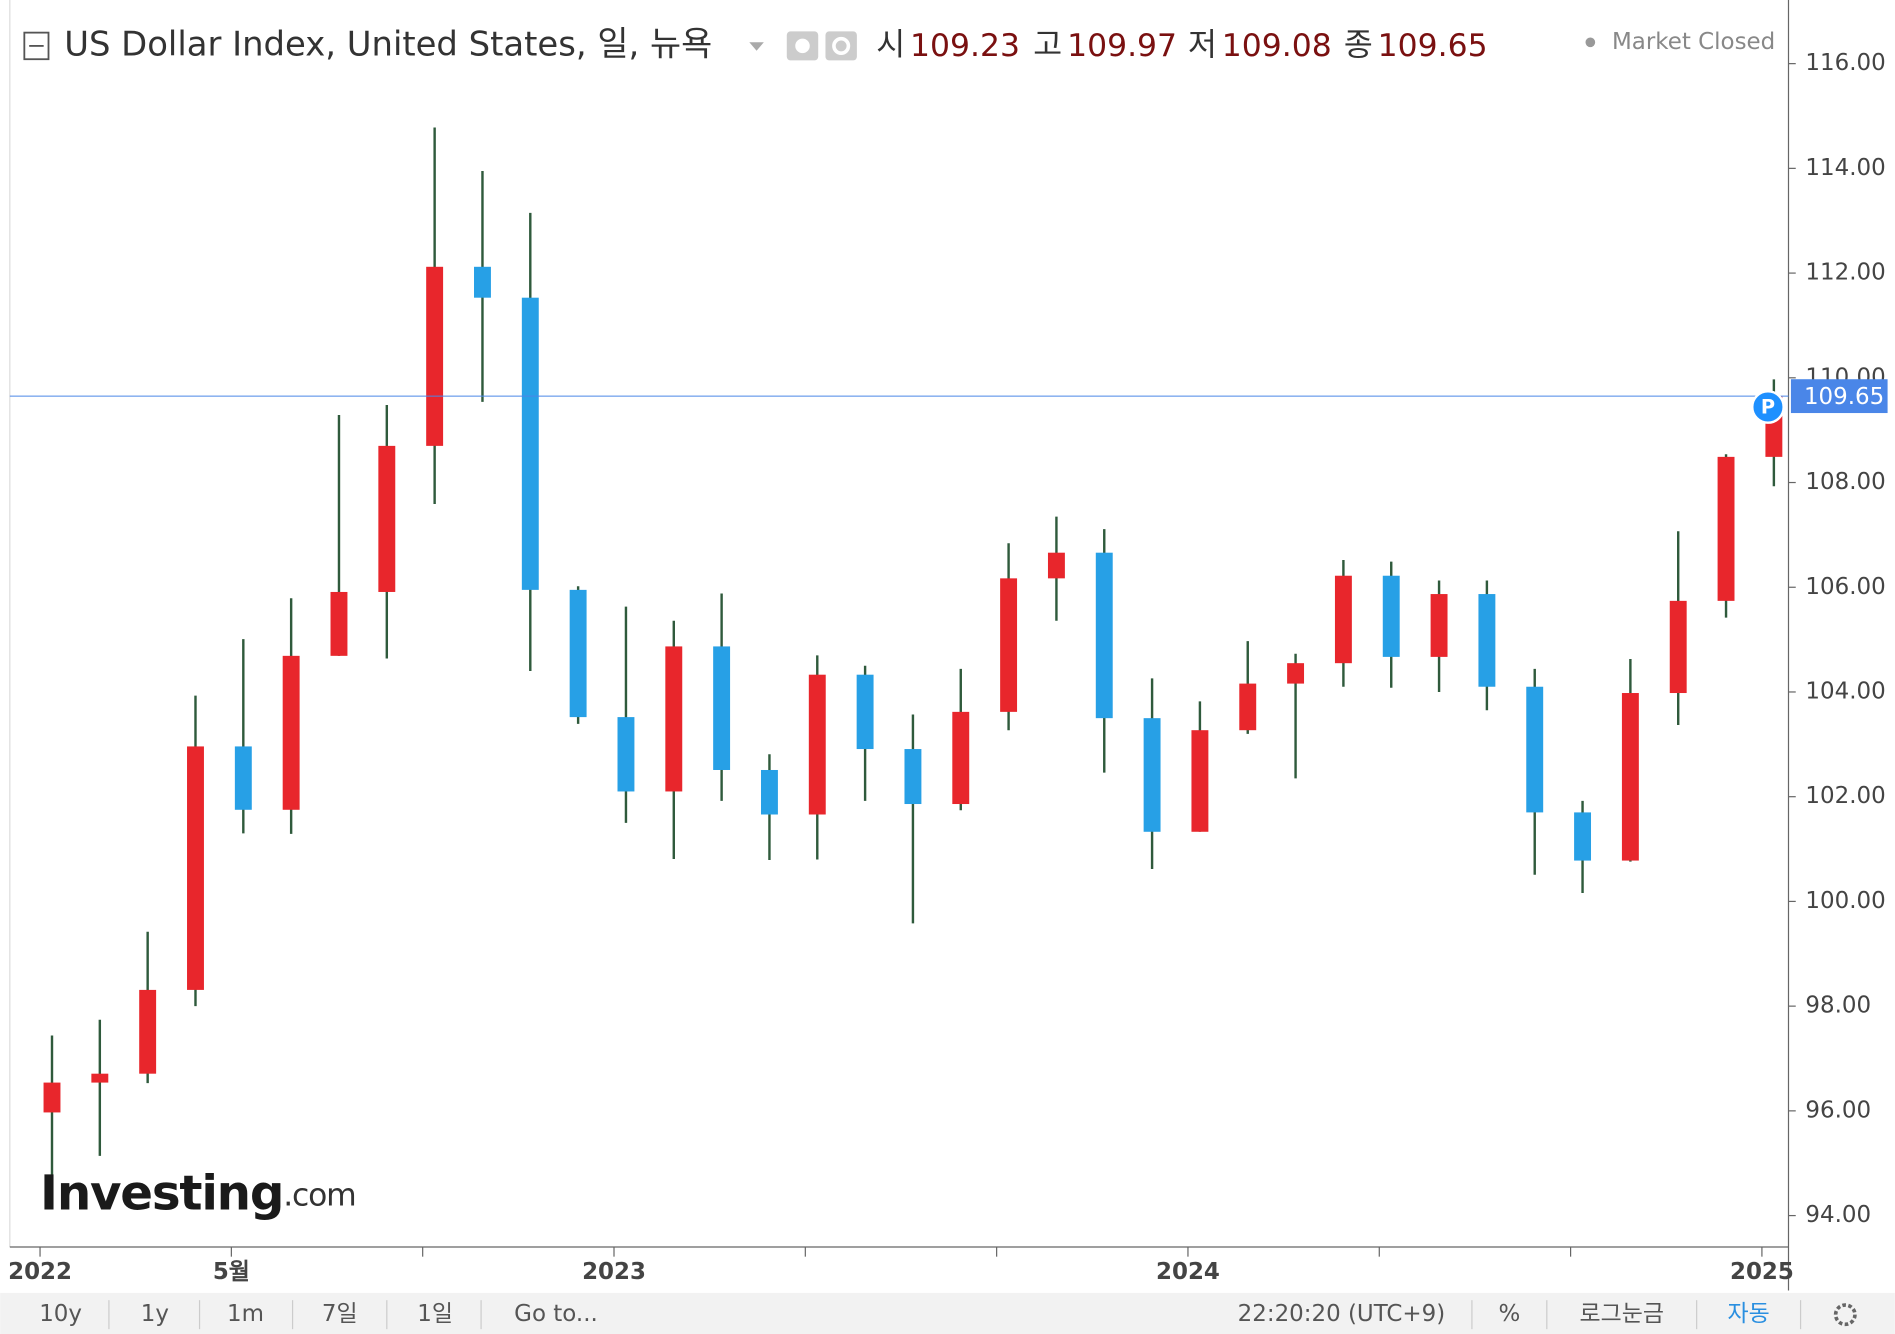 The height and width of the screenshot is (1334, 1895). I want to click on quote-value: 109.65, so click(1433, 46).